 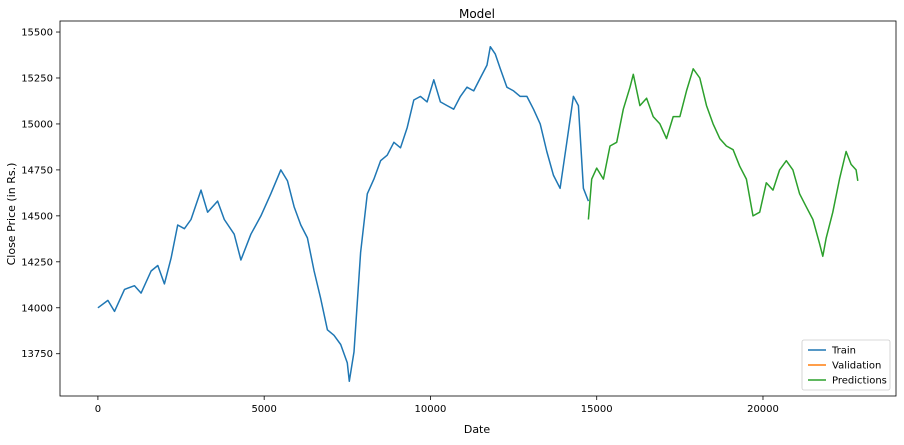 I want to click on series-line-predictions, so click(x=723, y=163).